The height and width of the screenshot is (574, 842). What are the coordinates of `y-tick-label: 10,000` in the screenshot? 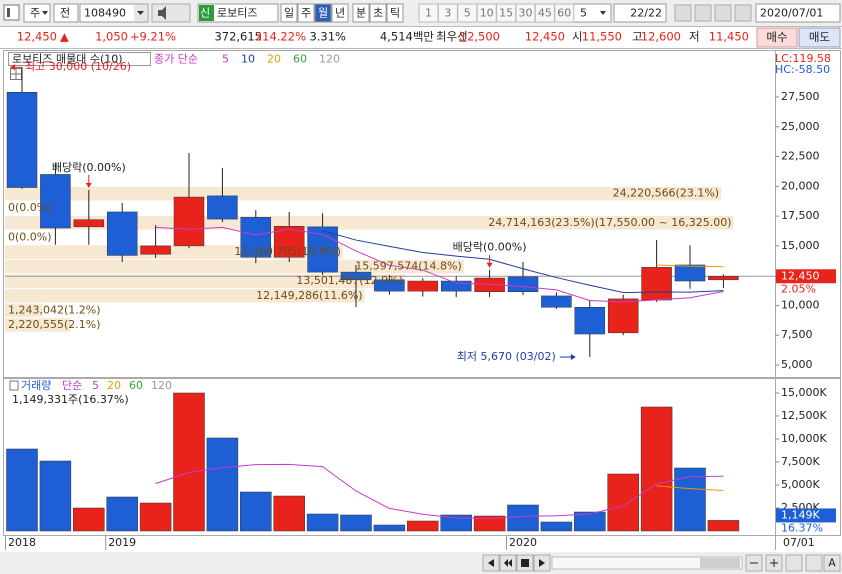 It's located at (800, 304).